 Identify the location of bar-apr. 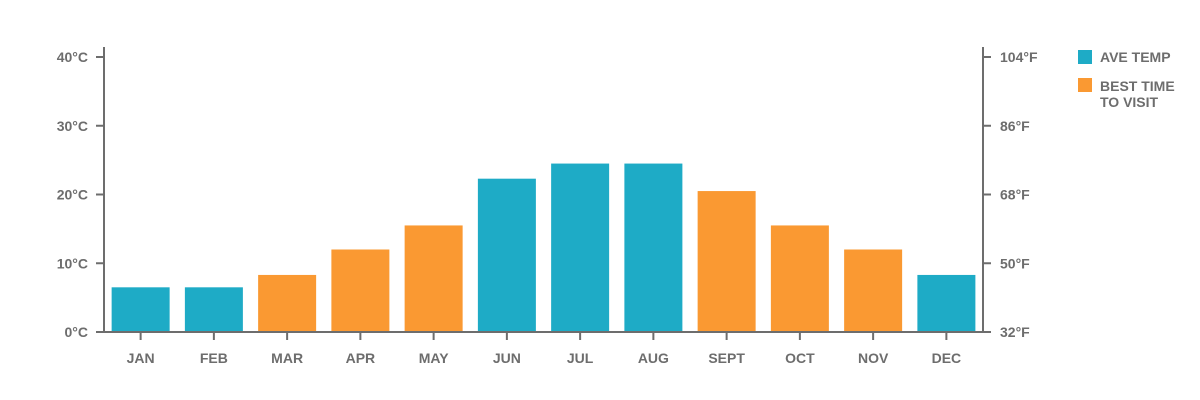
(360, 290).